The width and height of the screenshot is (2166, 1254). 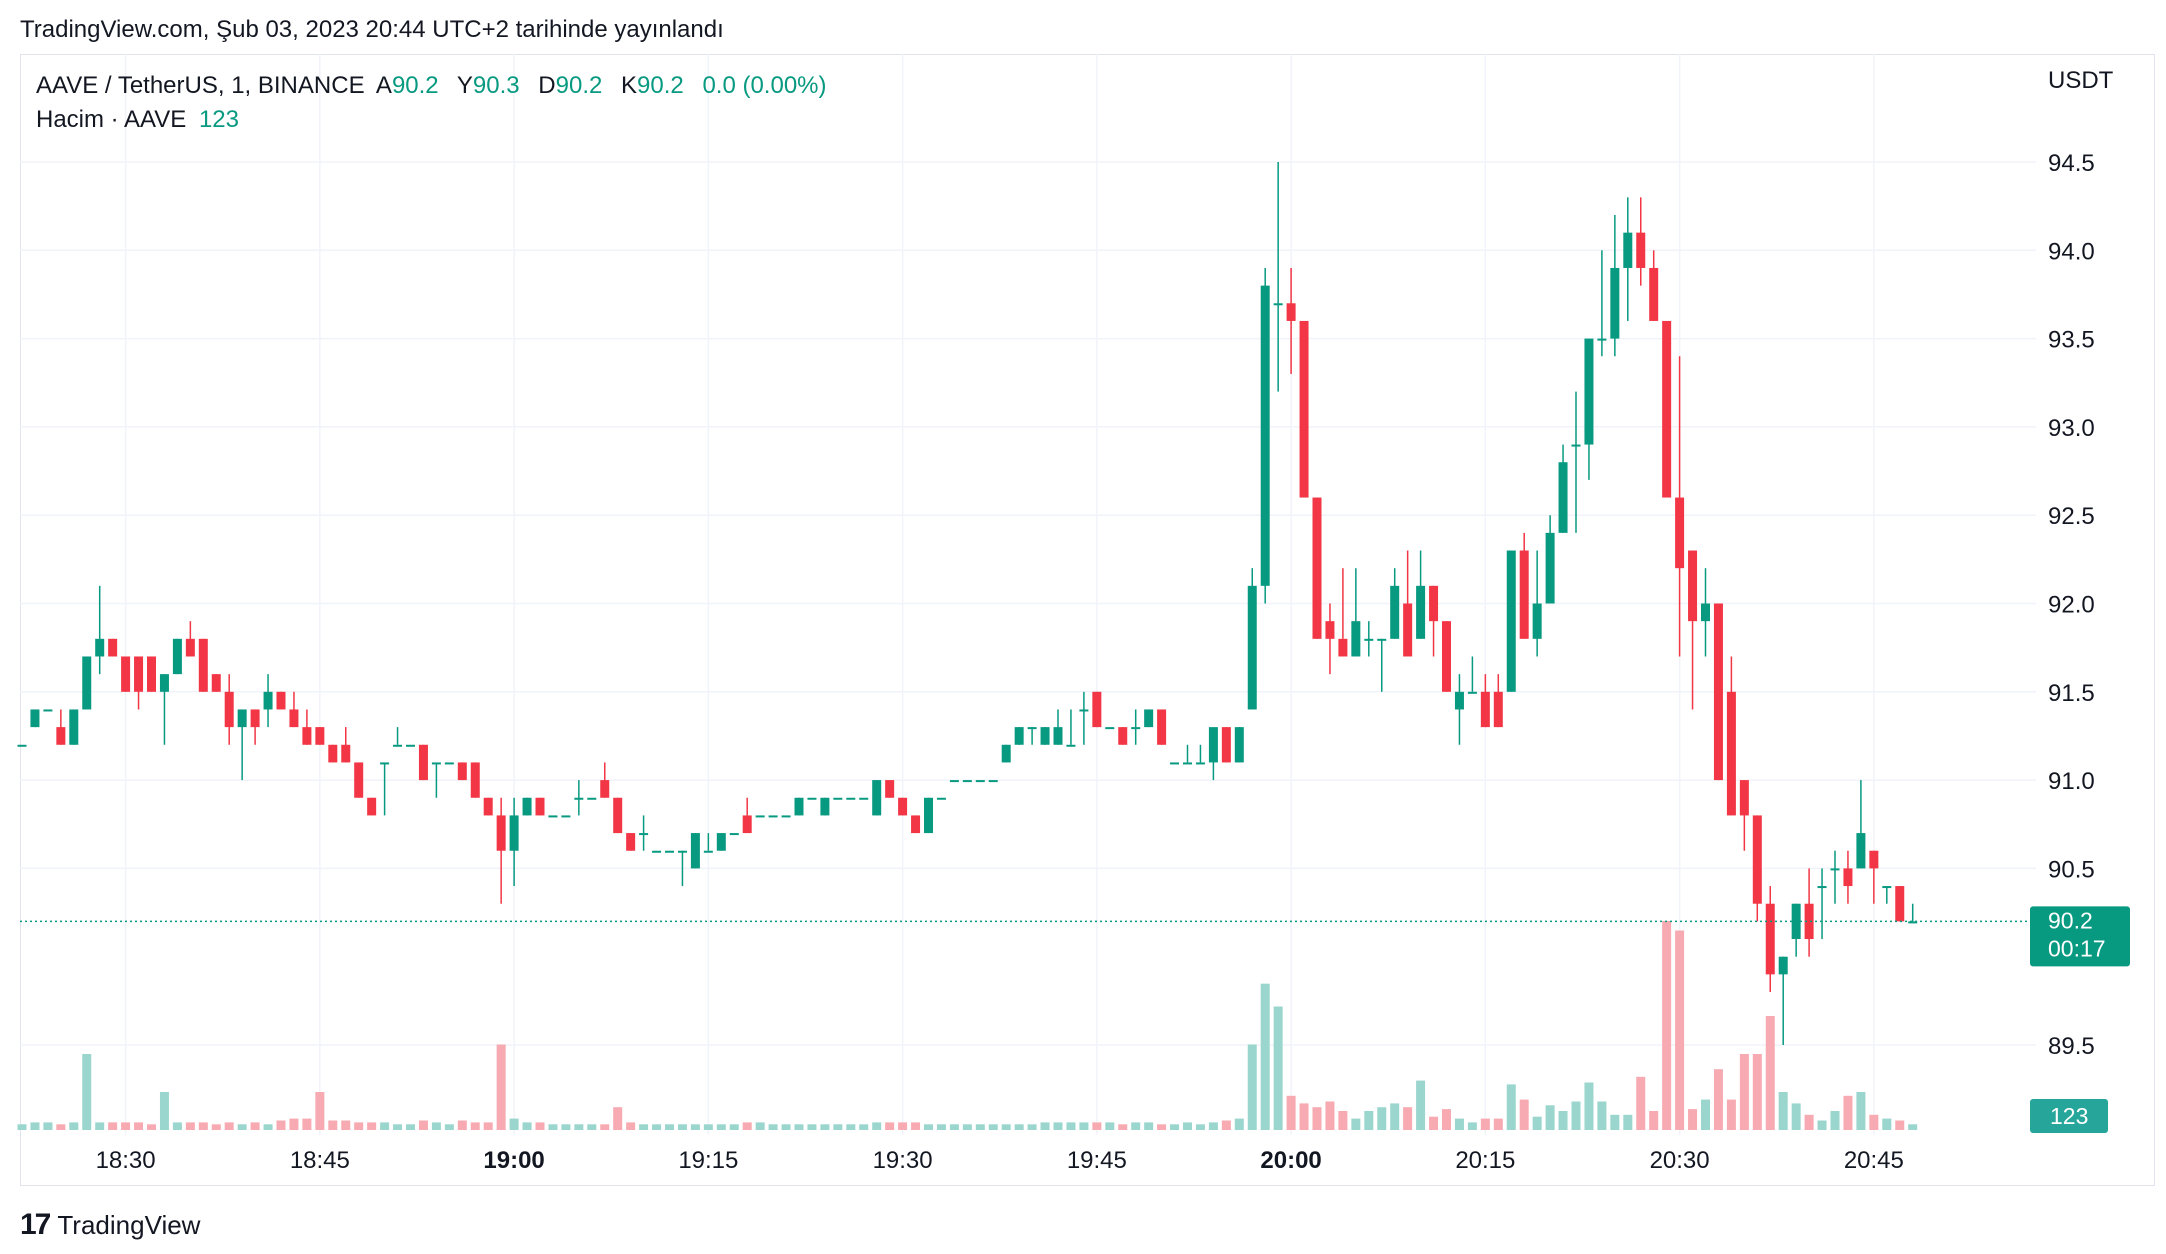 What do you see at coordinates (579, 85) in the screenshot?
I see `low-value: 90.2` at bounding box center [579, 85].